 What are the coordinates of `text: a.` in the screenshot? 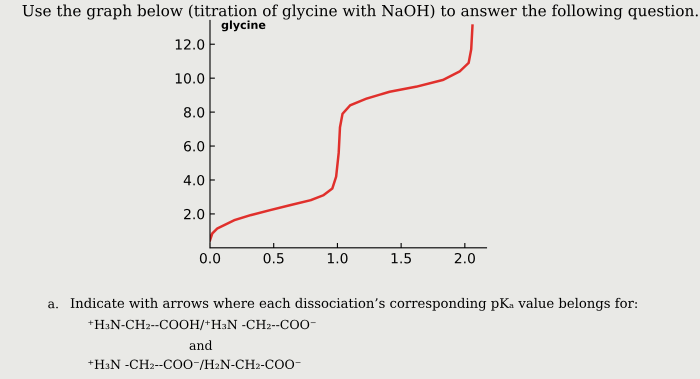 It's located at (53, 305).